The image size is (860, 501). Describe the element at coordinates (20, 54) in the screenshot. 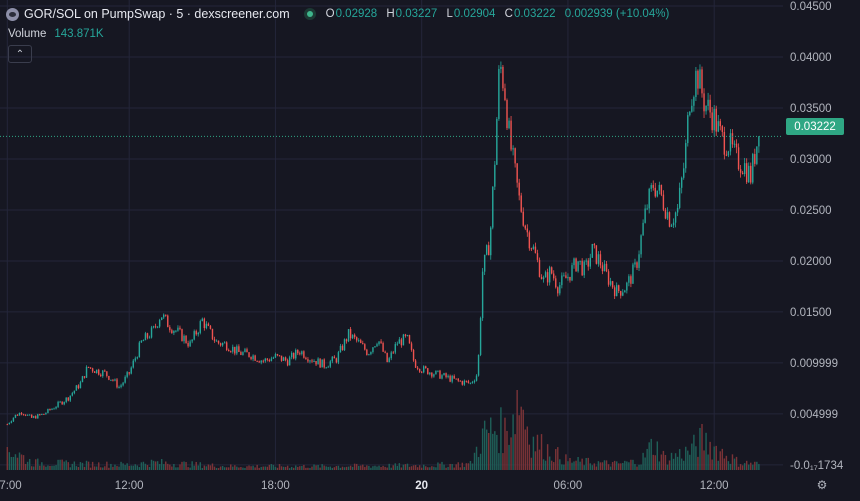

I see `collapse-legend-button: ⌃` at that location.